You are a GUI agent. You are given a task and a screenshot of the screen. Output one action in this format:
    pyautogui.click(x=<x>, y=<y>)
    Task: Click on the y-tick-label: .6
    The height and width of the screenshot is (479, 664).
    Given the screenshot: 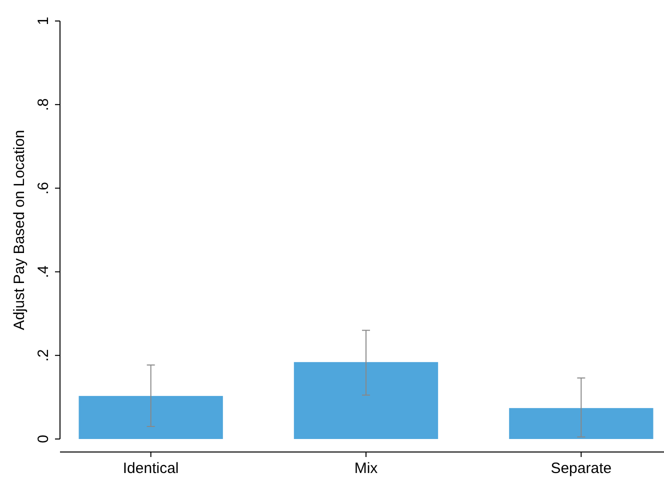 What is the action you would take?
    pyautogui.click(x=43, y=188)
    